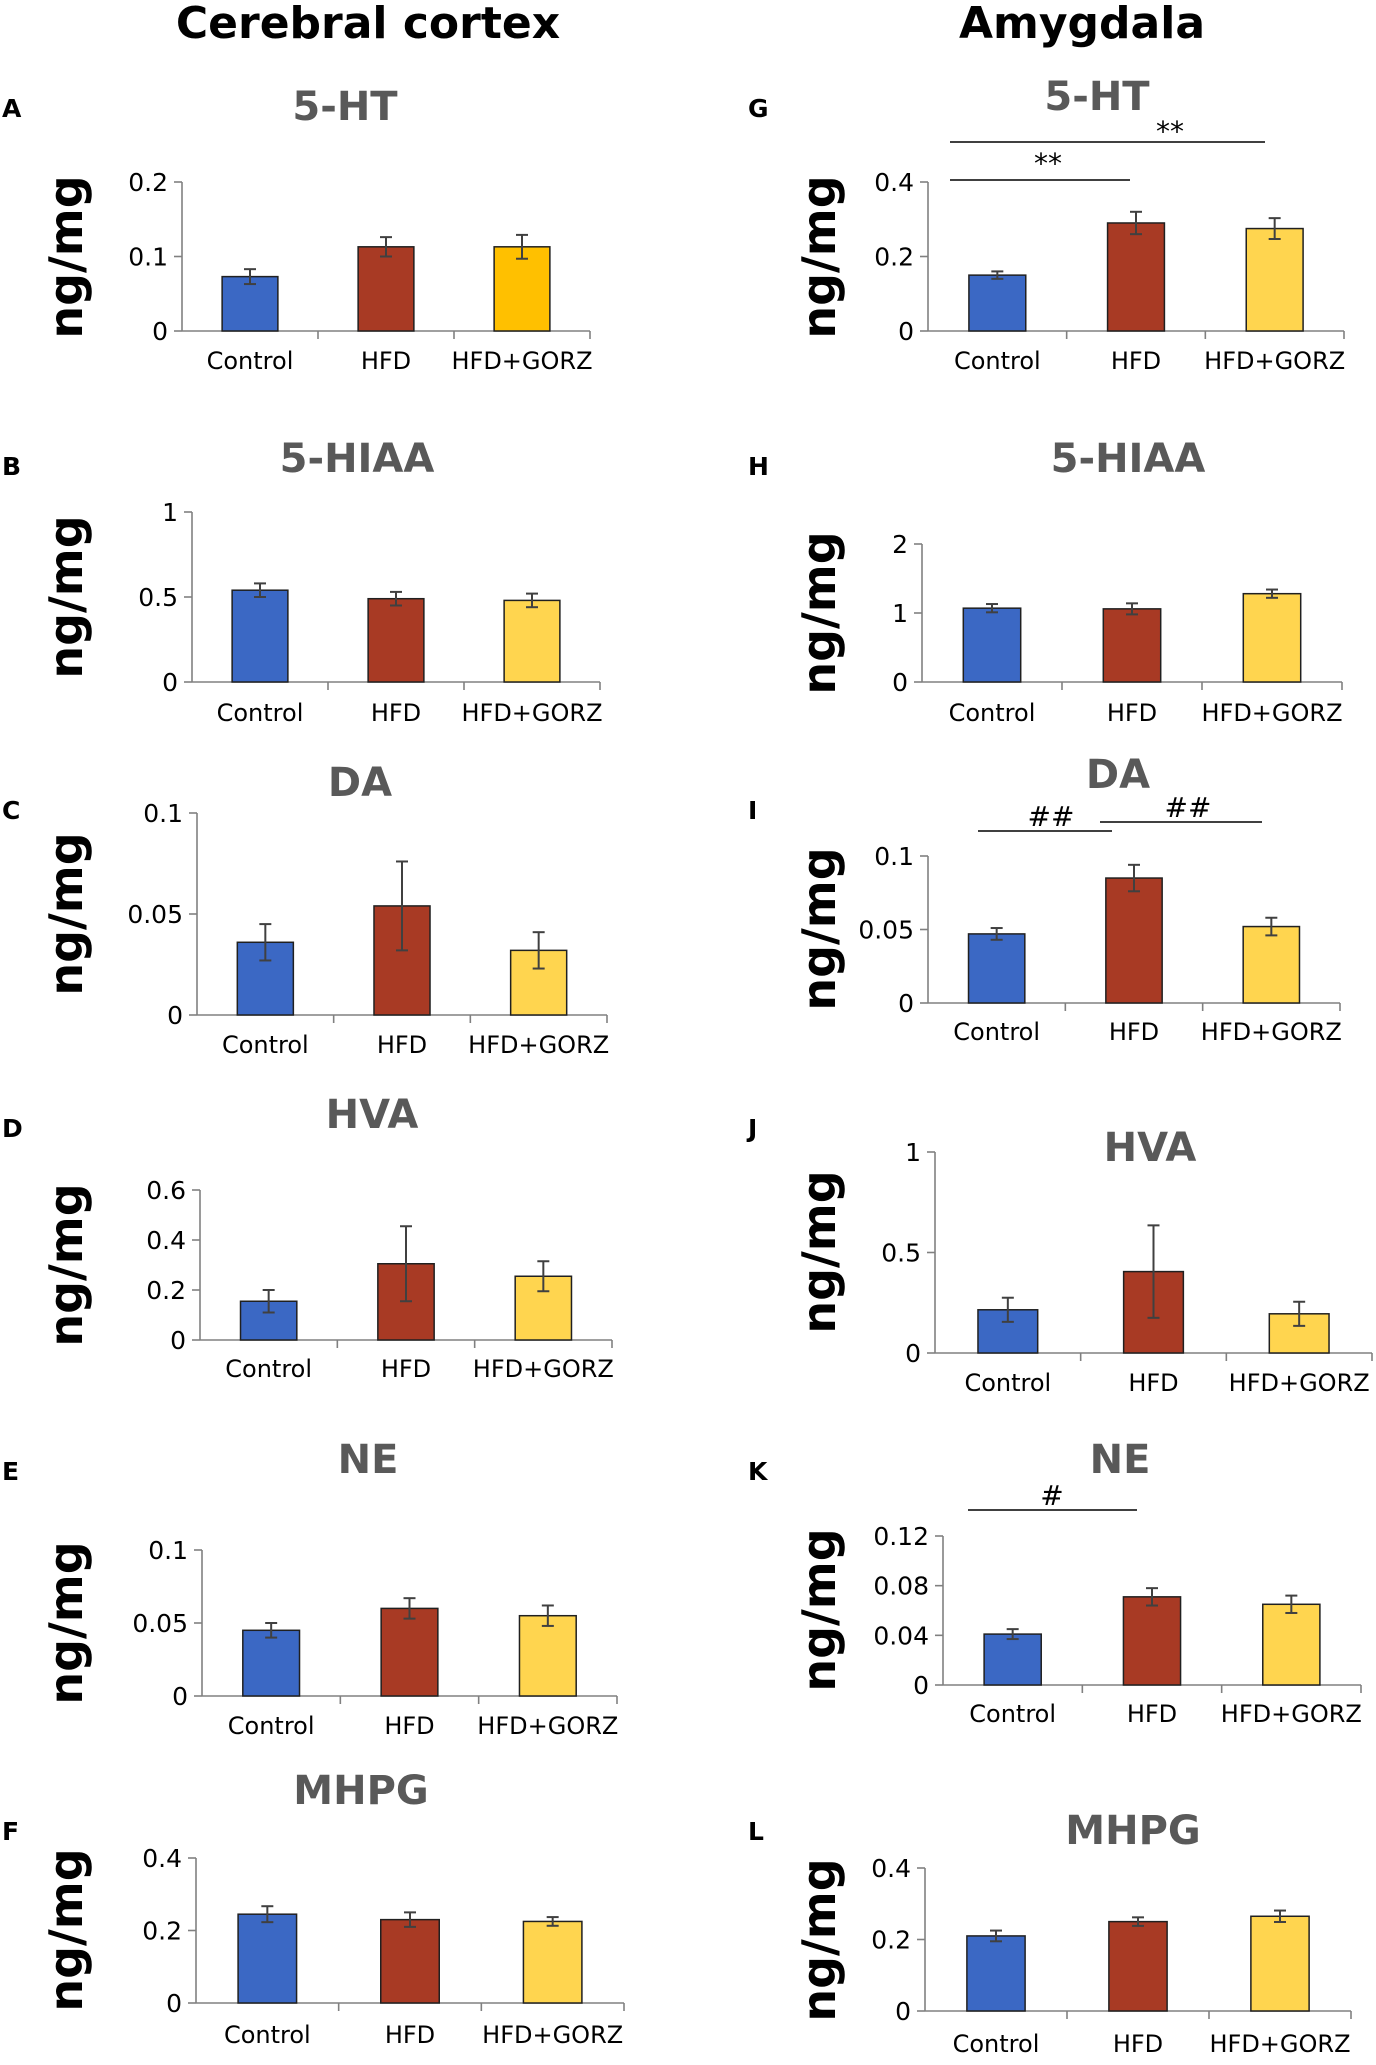  I want to click on panel-letter: B, so click(11, 466).